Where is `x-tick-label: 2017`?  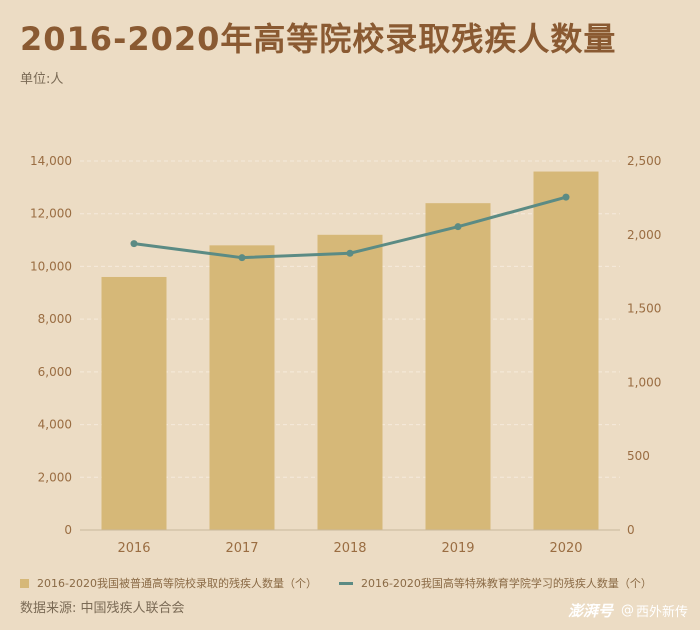 x-tick-label: 2017 is located at coordinates (241, 548).